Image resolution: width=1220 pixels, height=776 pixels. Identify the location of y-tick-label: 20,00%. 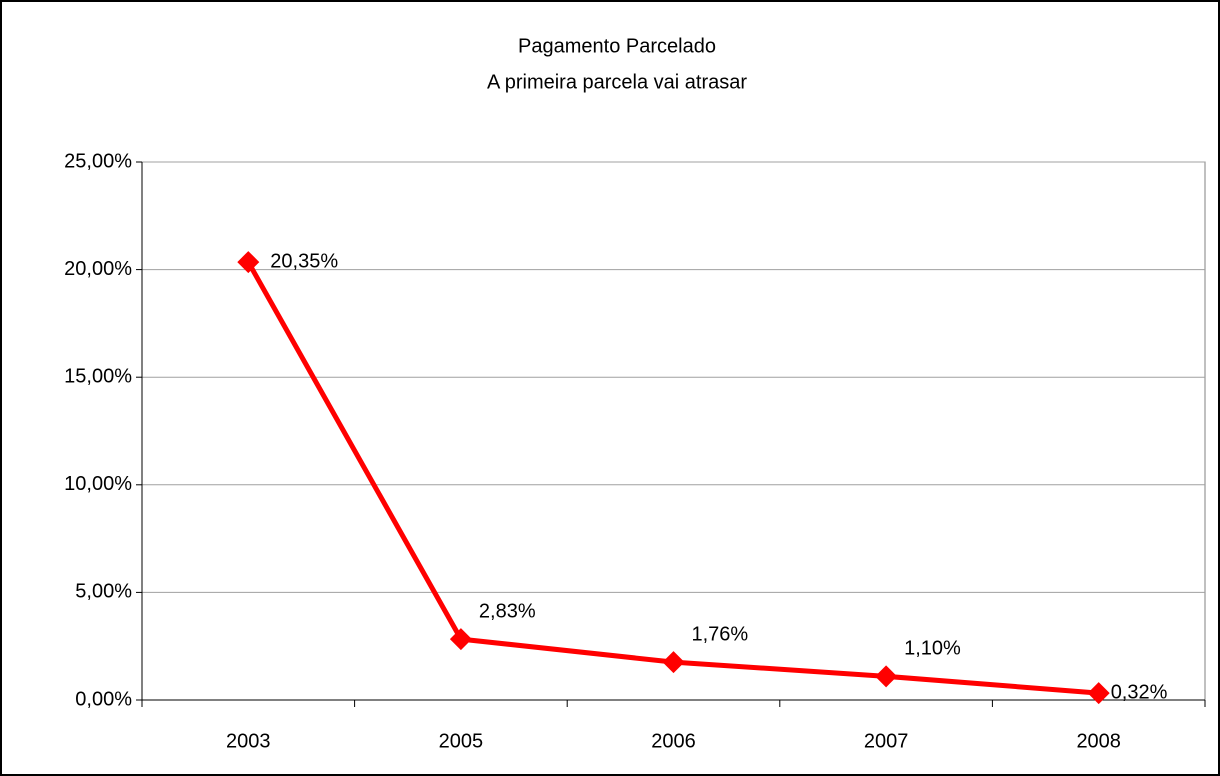
(98, 269).